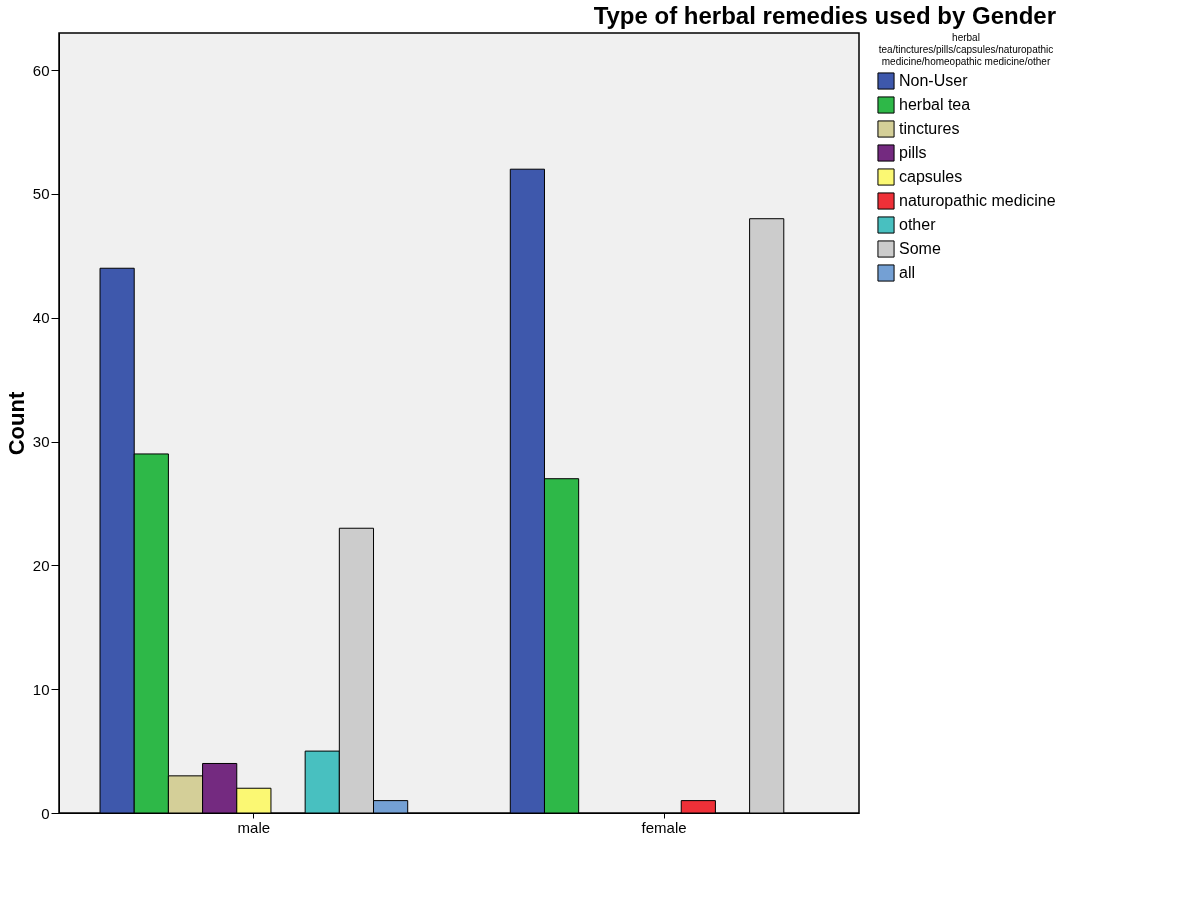  Describe the element at coordinates (907, 272) in the screenshot. I see `legend-label: all` at that location.